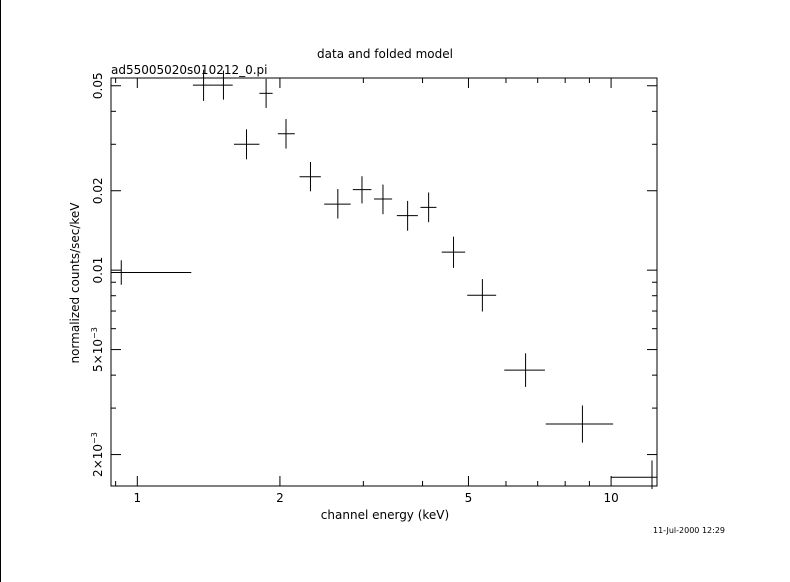 The image size is (790, 582). I want to click on x-tick-label: 5, so click(469, 498).